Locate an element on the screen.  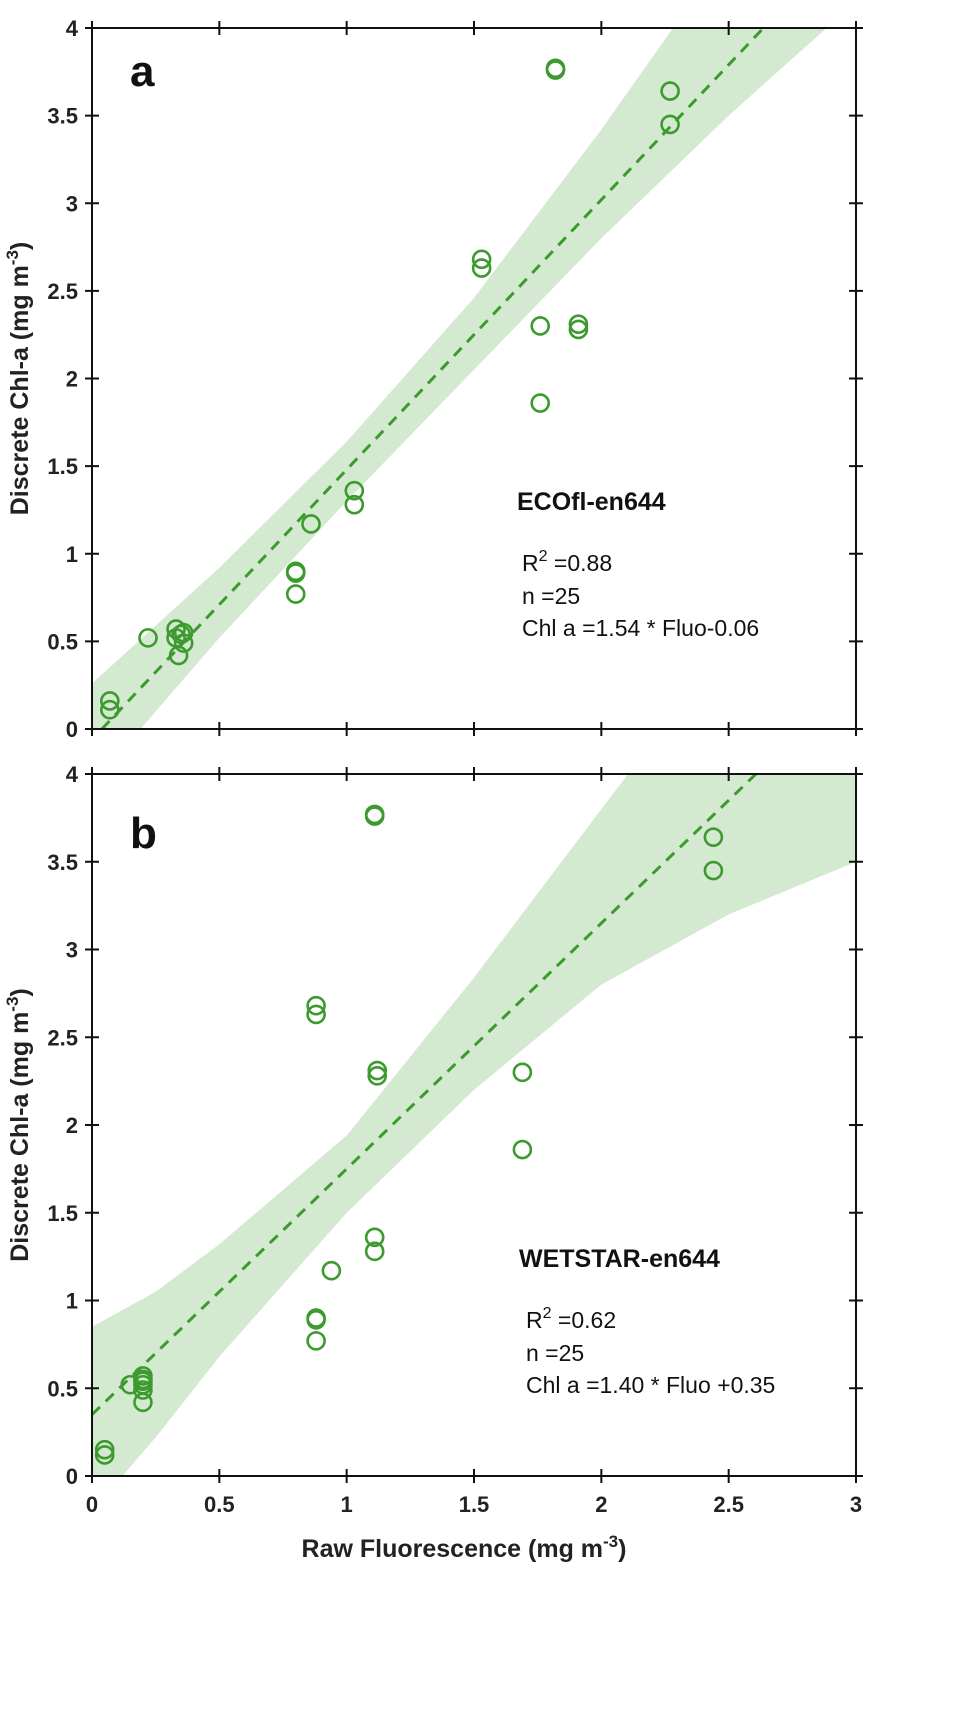
x-tick-label: 2.5 is located at coordinates (728, 1504).